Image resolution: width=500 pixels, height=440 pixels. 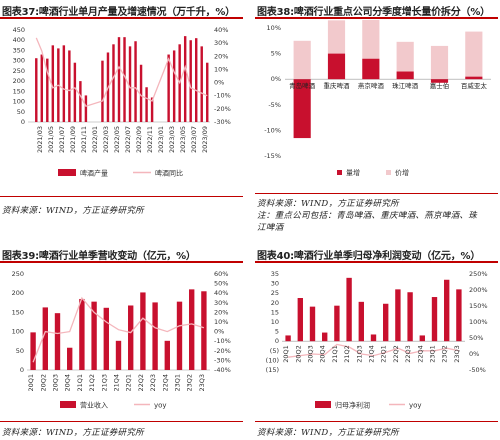 I want to click on y-left-tick: (15), so click(x=272, y=370).